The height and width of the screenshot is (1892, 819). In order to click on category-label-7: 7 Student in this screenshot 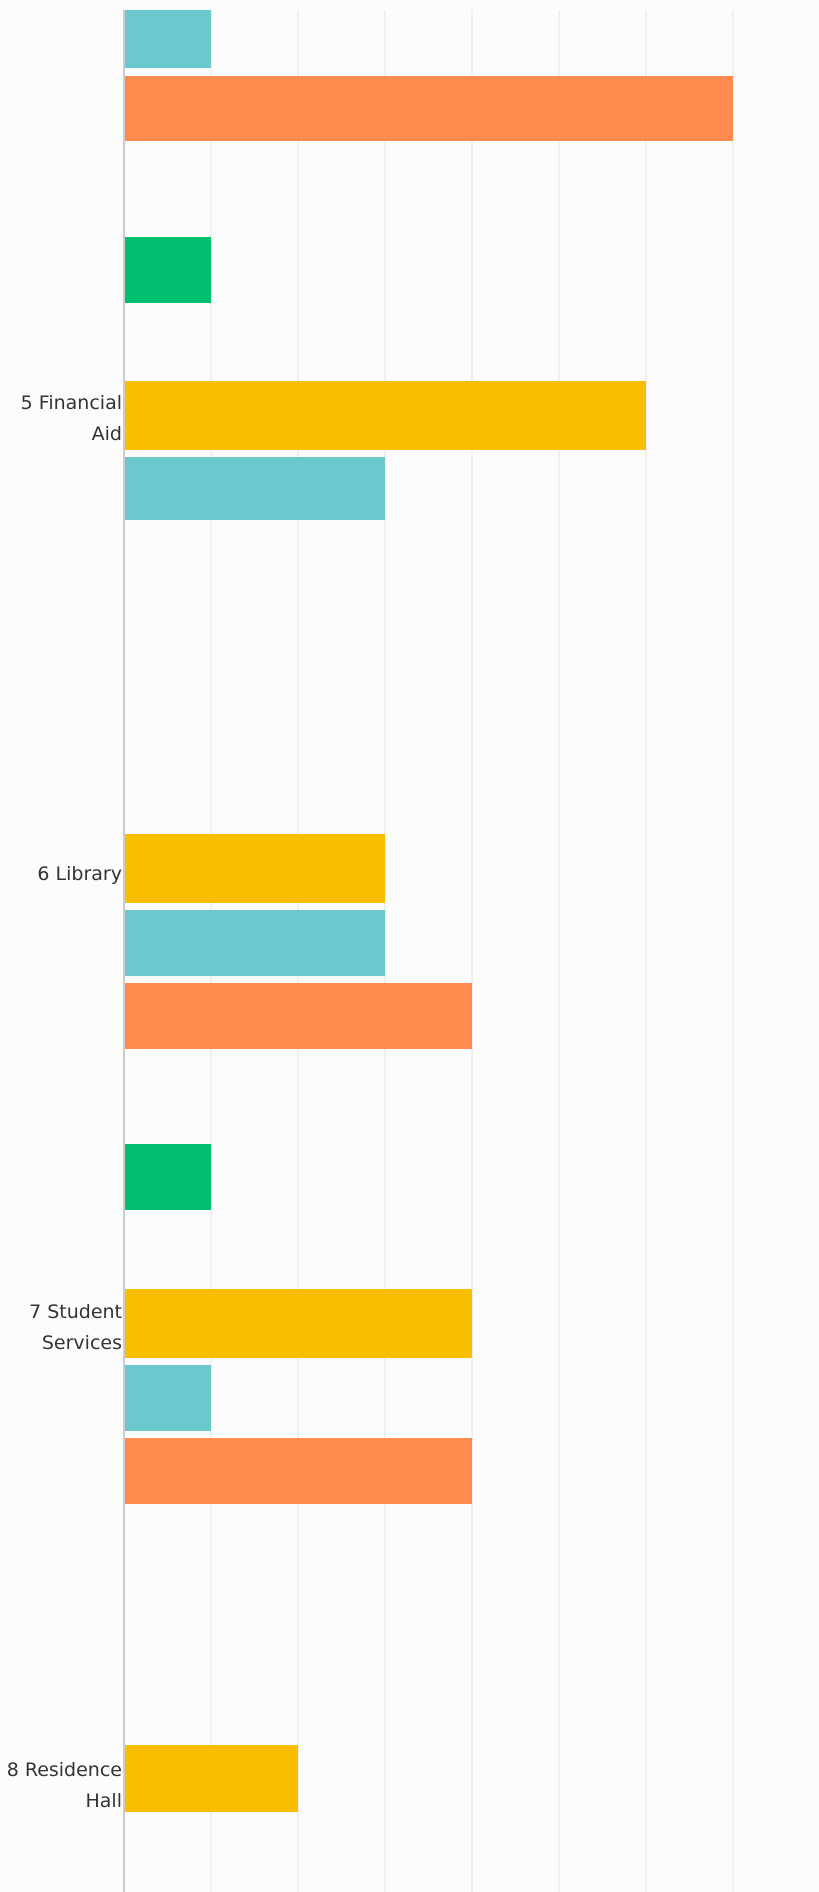, I will do `click(75, 1312)`.